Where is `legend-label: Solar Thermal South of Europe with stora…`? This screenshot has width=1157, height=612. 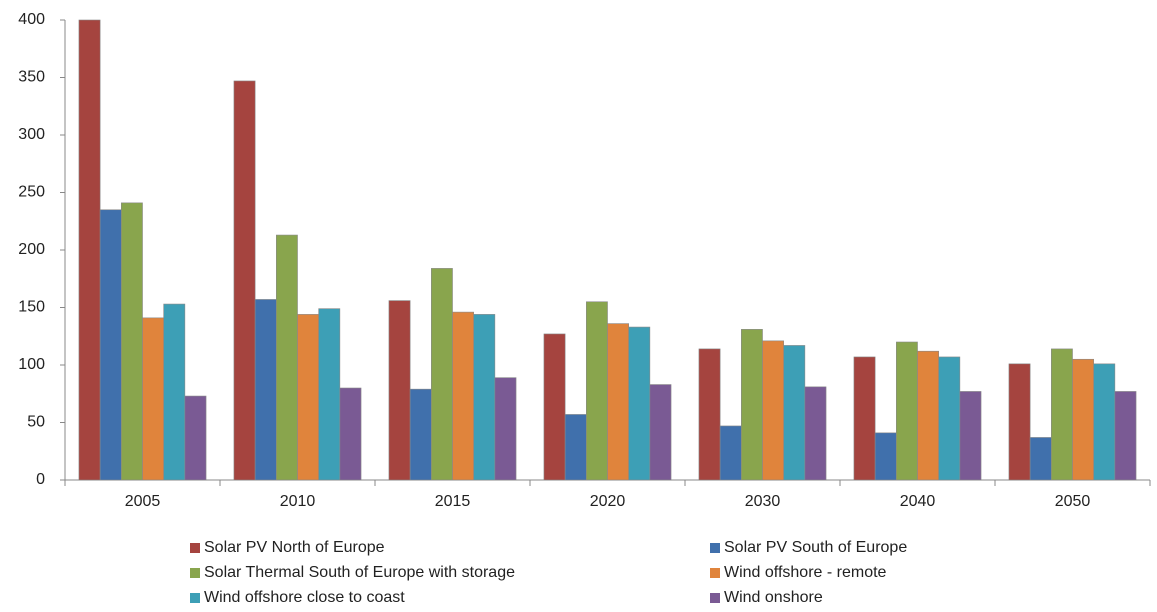
legend-label: Solar Thermal South of Europe with stora… is located at coordinates (359, 572).